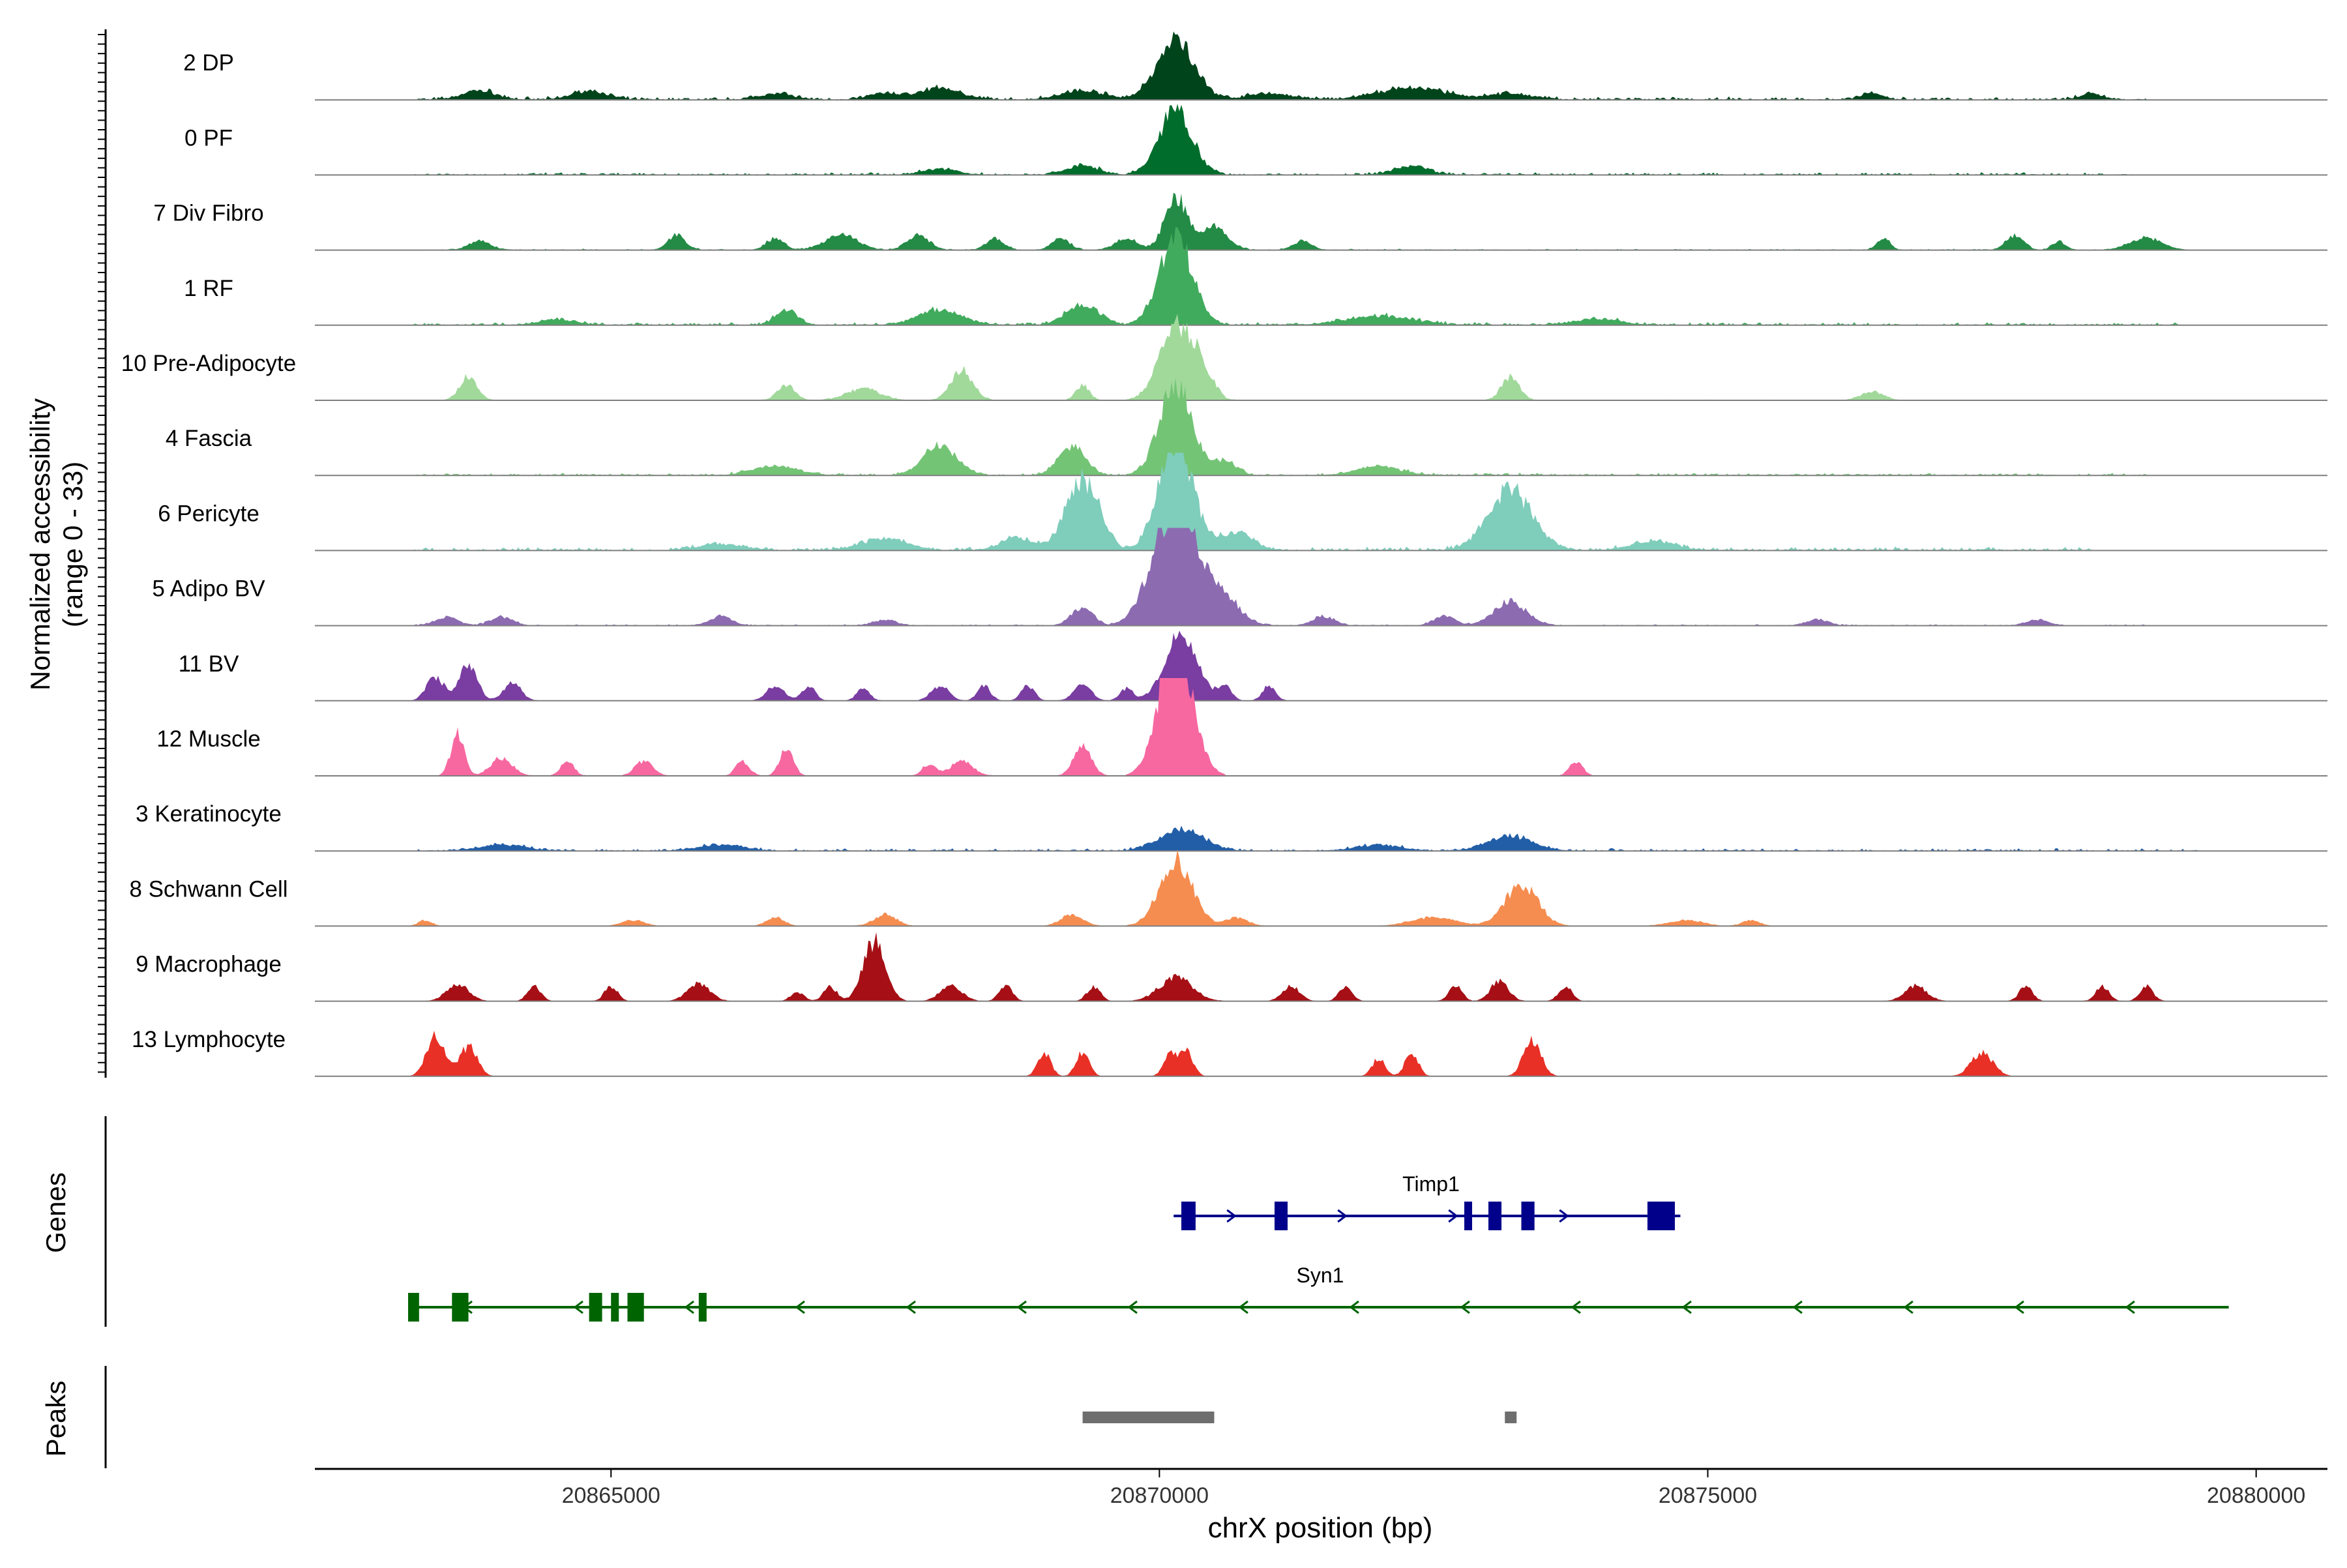  I want to click on gene-name-label: Syn1, so click(1320, 1275).